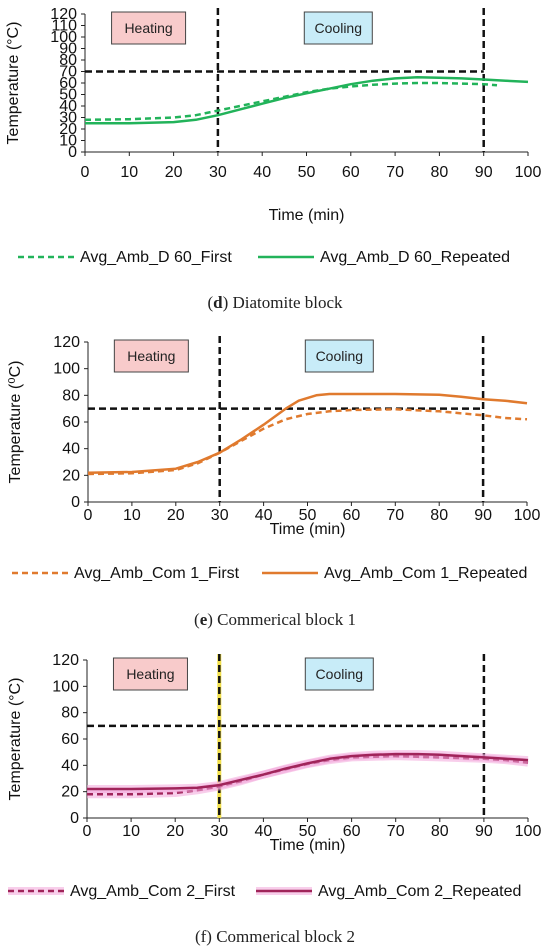 This screenshot has height=951, width=550. Describe the element at coordinates (68, 118) in the screenshot. I see `y-tick-label: 30` at that location.